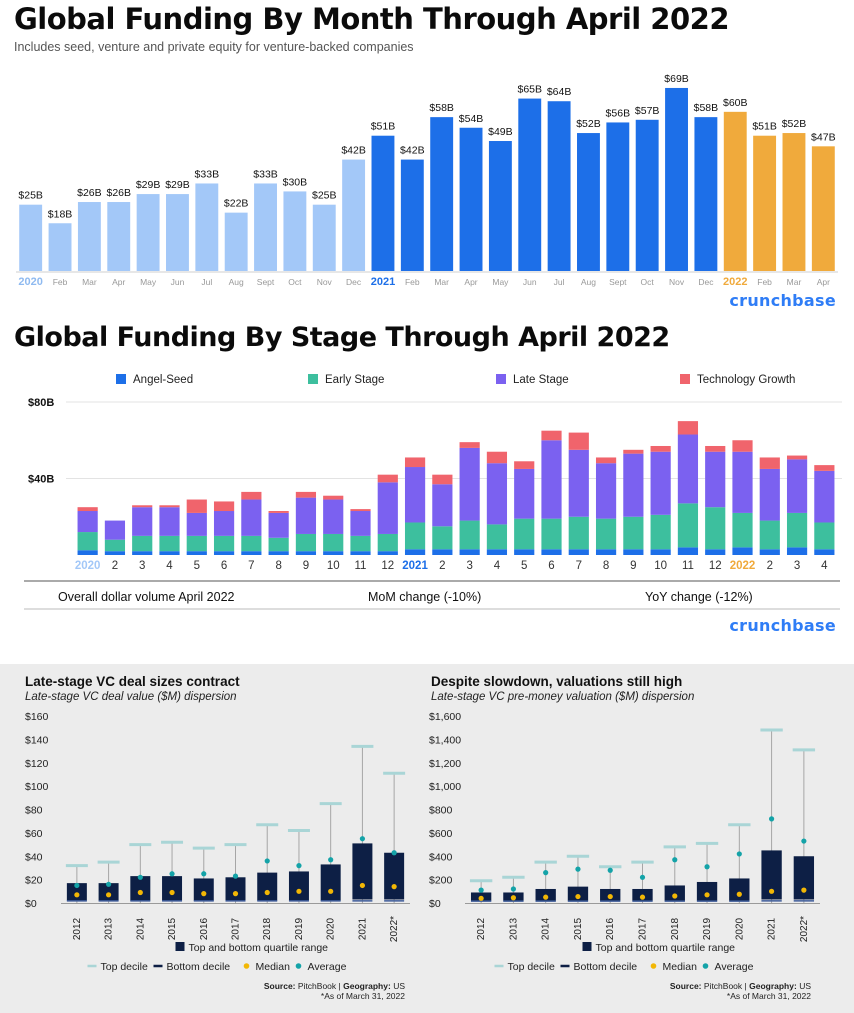  I want to click on geo-value-2: US, so click(805, 986).